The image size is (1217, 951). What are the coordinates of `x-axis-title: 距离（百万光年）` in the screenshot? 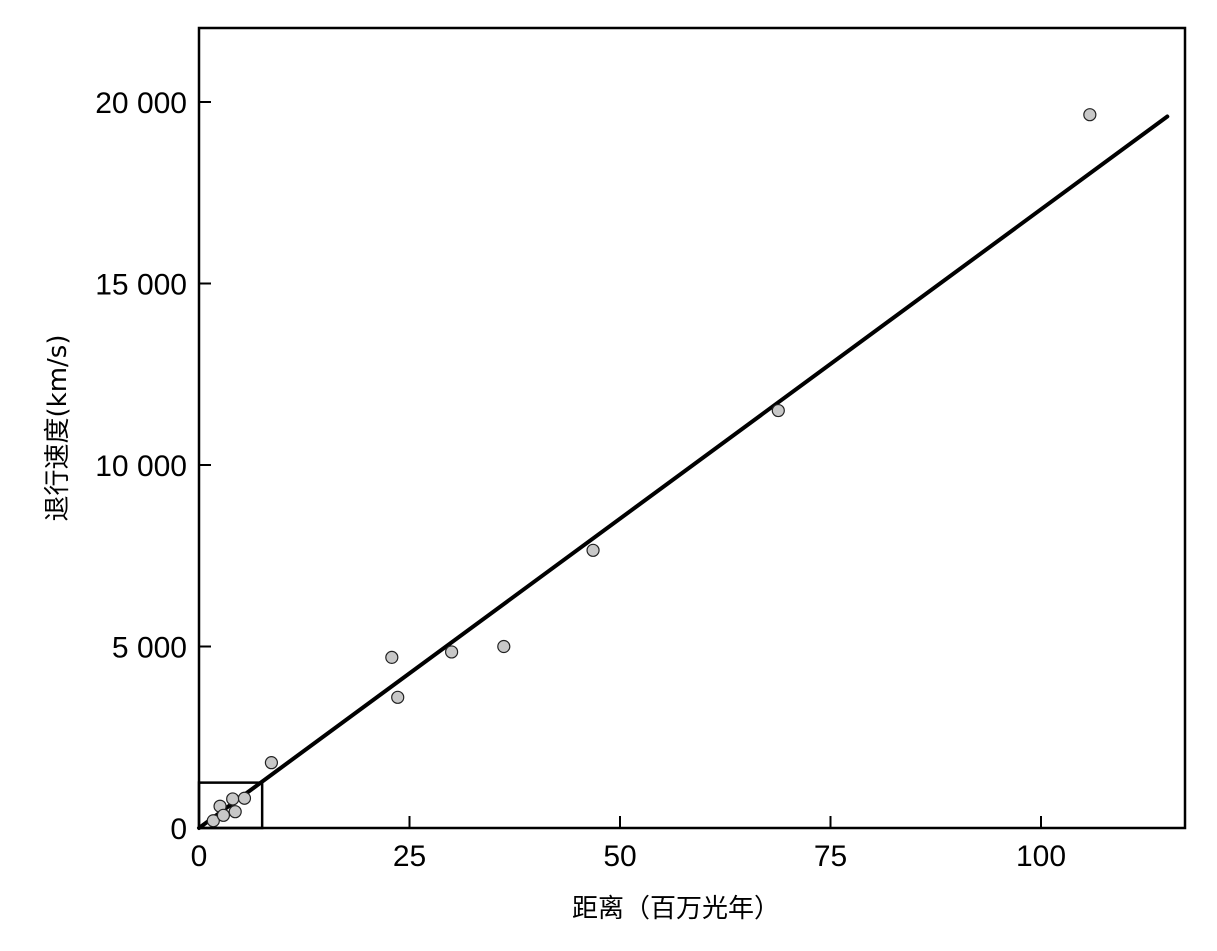 It's located at (676, 909).